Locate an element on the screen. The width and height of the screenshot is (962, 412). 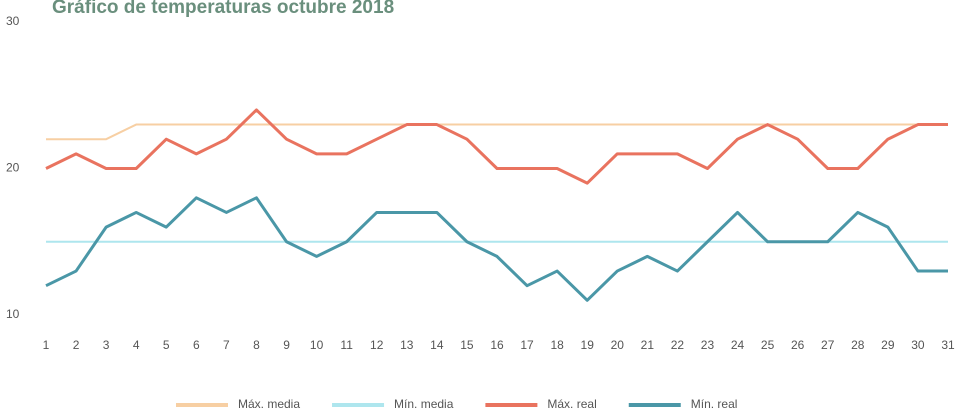
x-tick-label: 14 is located at coordinates (437, 345).